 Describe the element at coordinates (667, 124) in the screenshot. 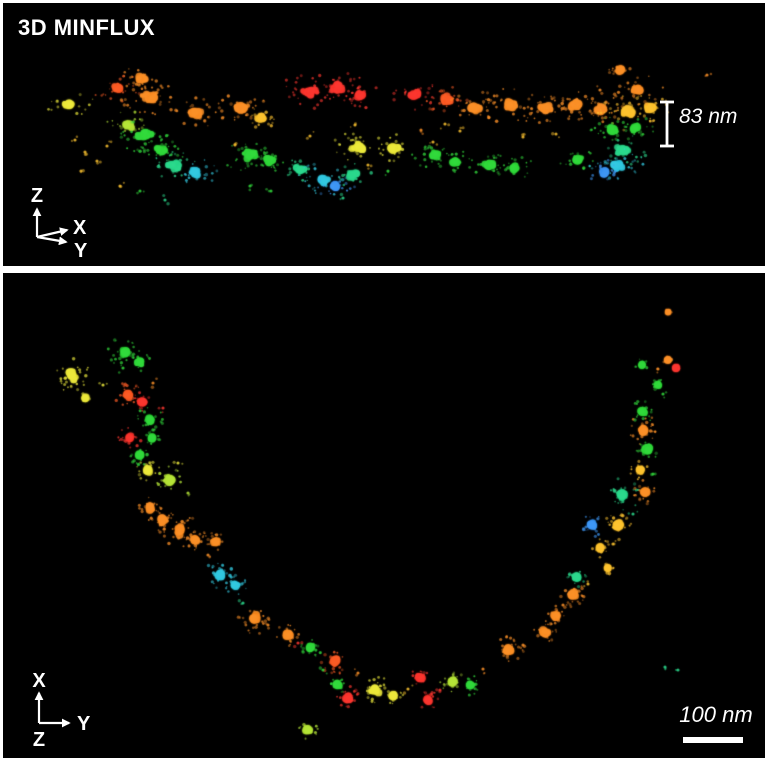

I see `depth-scale-ibeam` at that location.